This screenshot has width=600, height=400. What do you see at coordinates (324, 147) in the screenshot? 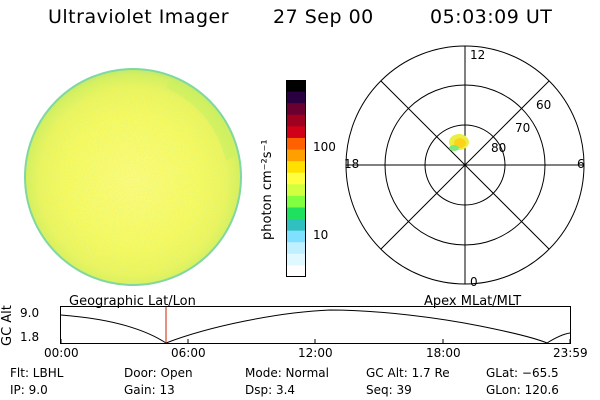
I see `colorbar-tick-100: 100` at bounding box center [324, 147].